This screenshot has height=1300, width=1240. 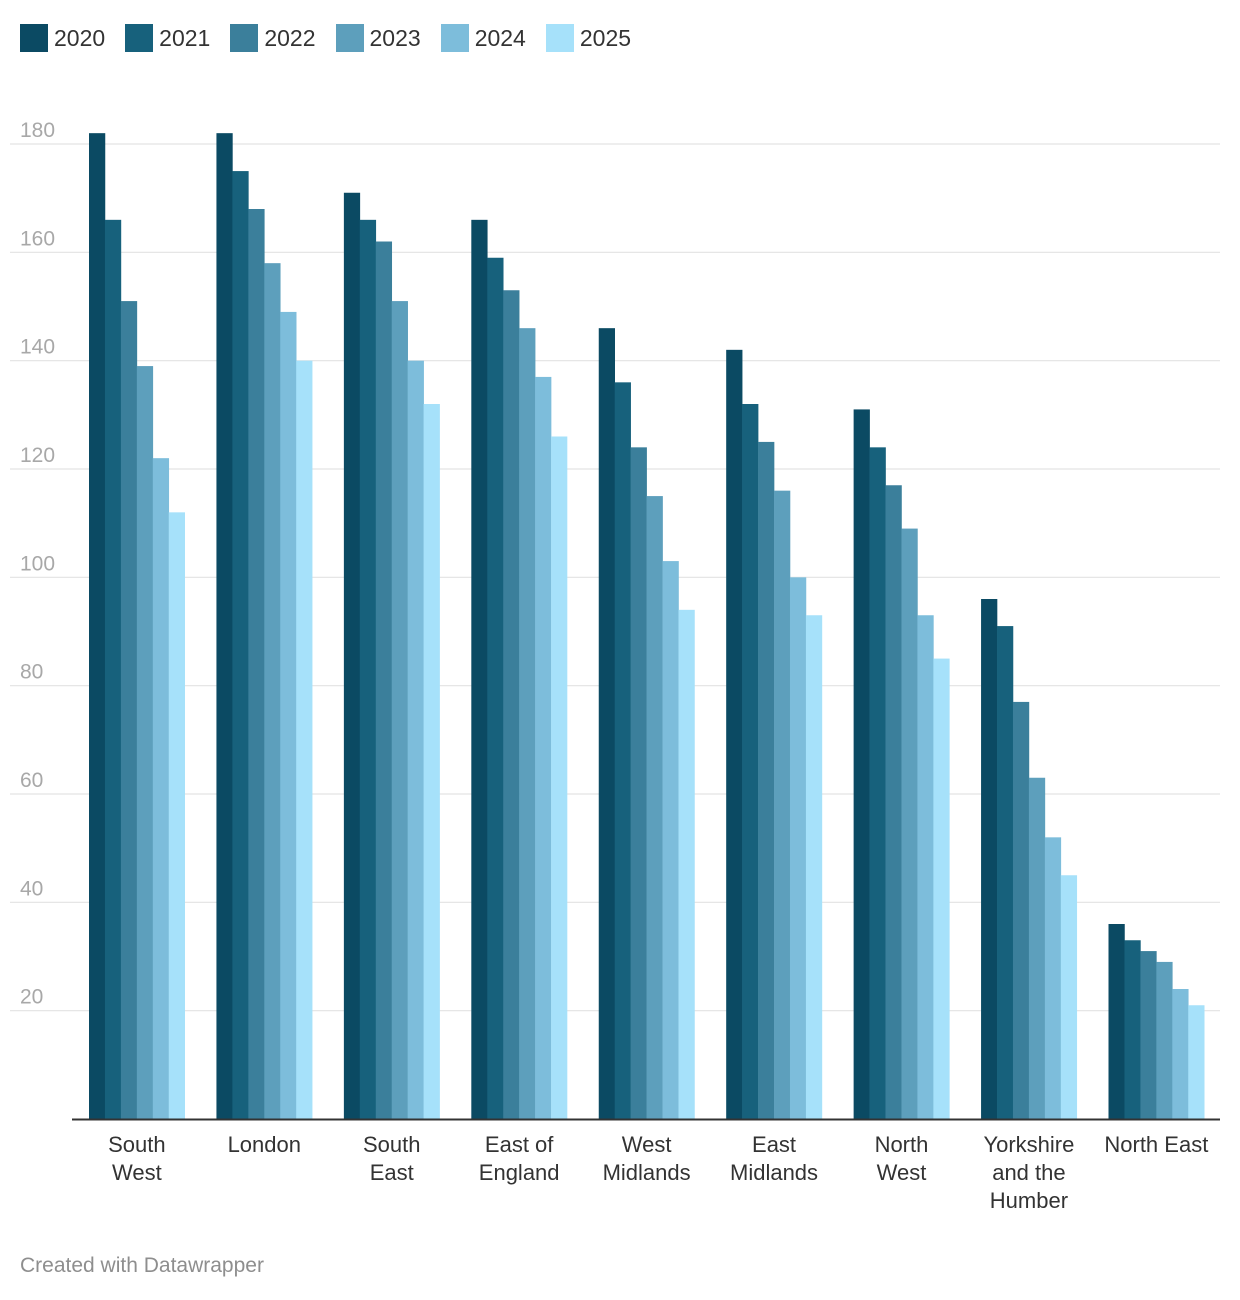 I want to click on x-category-label: London, so click(x=264, y=1144).